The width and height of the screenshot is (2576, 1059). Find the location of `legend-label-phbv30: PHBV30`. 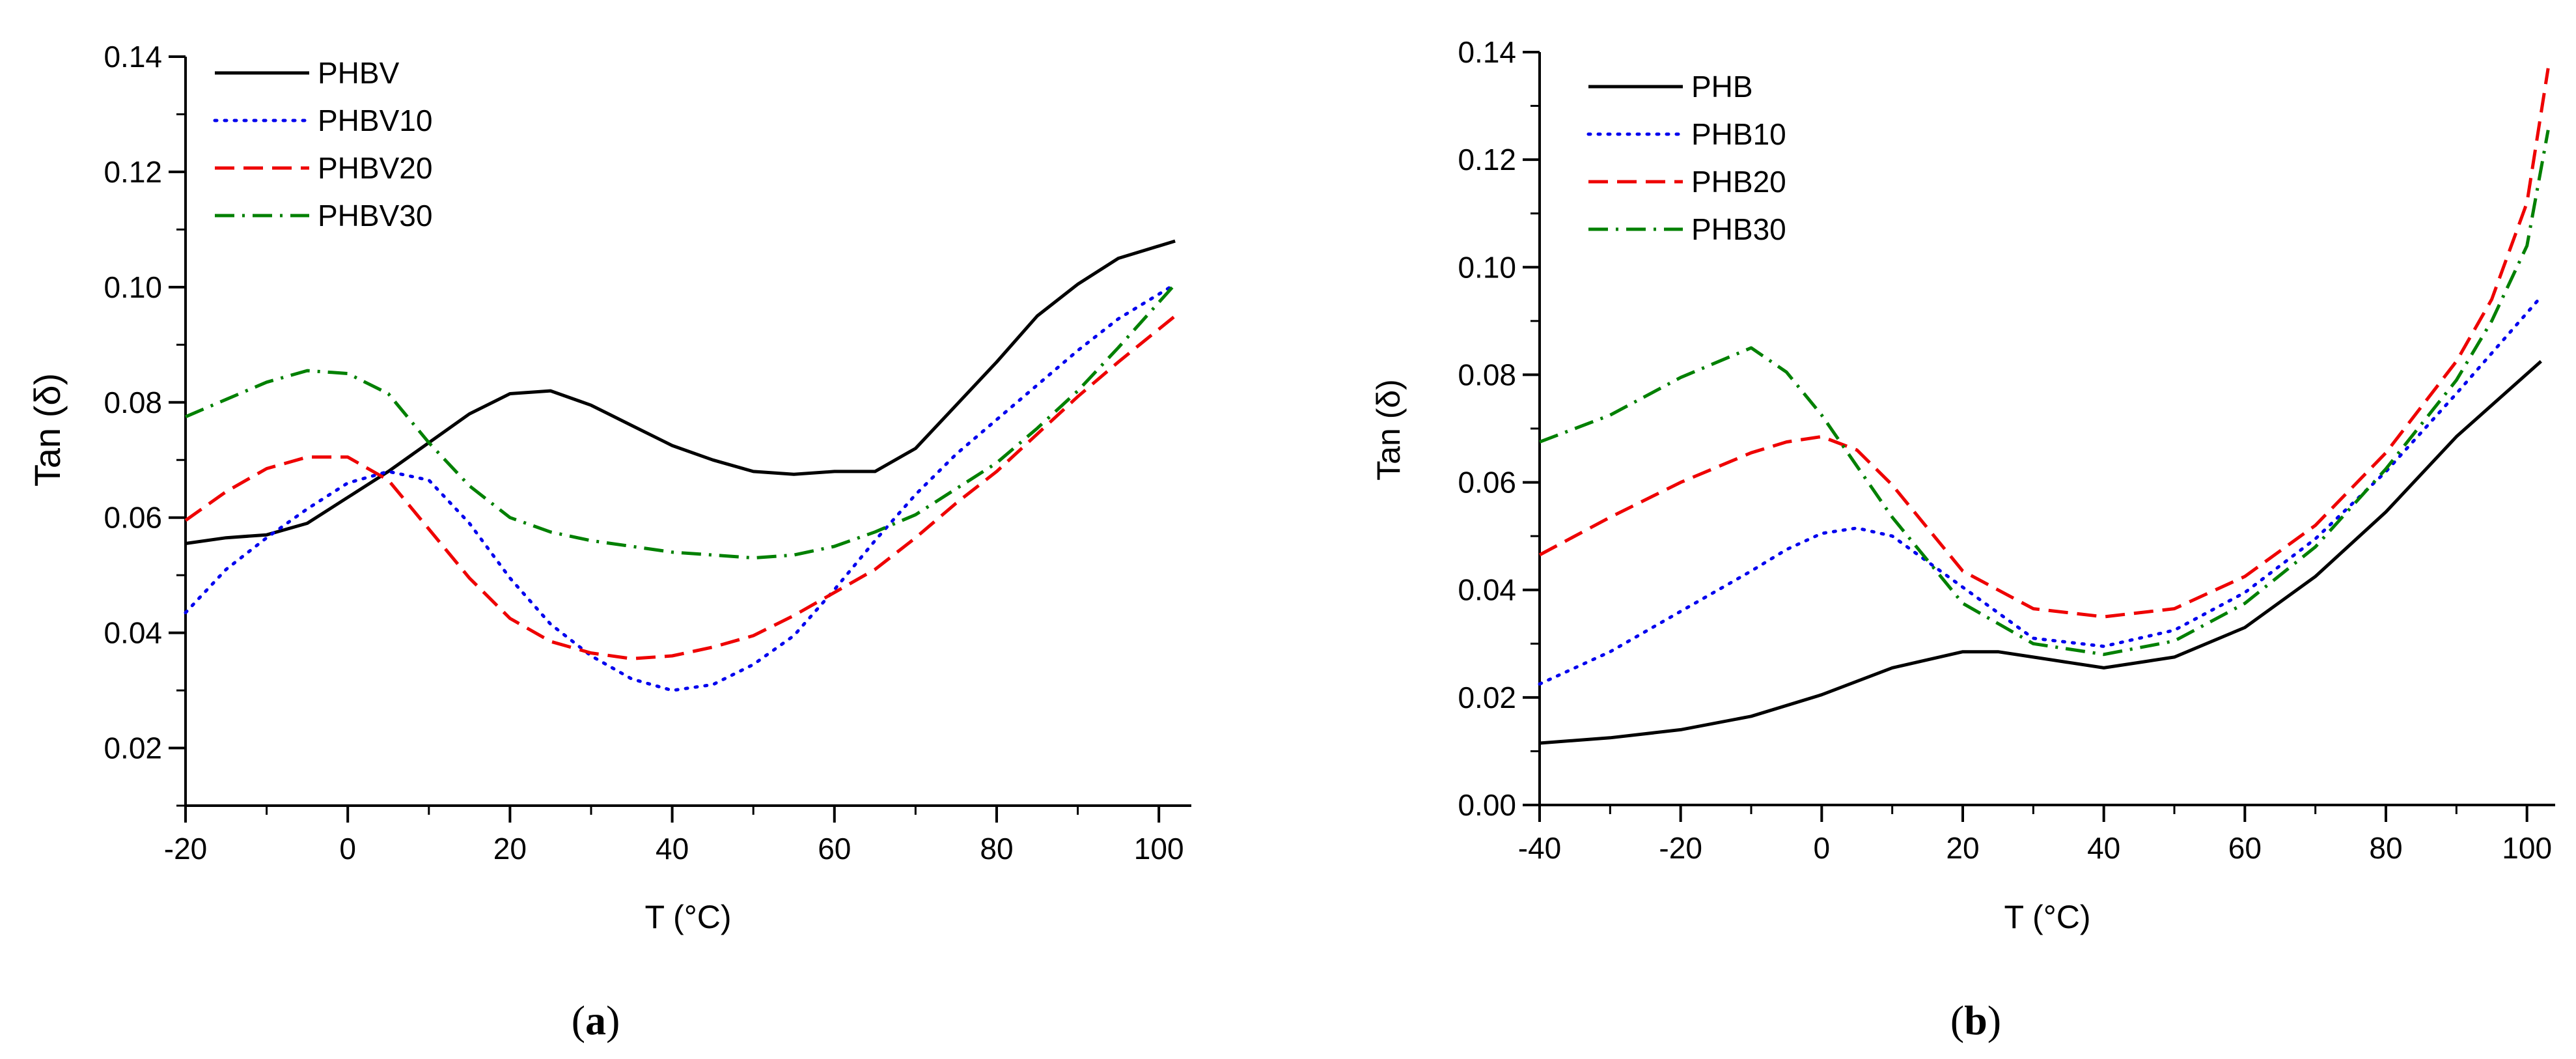

legend-label-phbv30: PHBV30 is located at coordinates (375, 216).